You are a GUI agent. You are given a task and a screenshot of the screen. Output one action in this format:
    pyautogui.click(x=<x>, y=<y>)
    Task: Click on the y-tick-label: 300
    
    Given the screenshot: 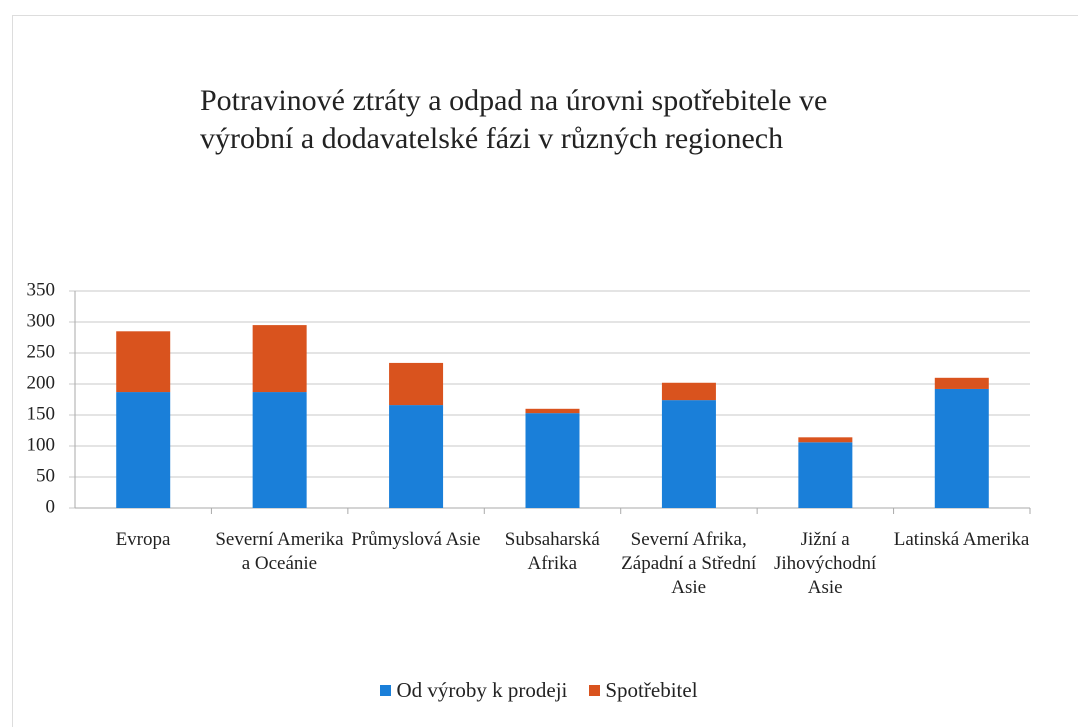 What is the action you would take?
    pyautogui.click(x=41, y=320)
    